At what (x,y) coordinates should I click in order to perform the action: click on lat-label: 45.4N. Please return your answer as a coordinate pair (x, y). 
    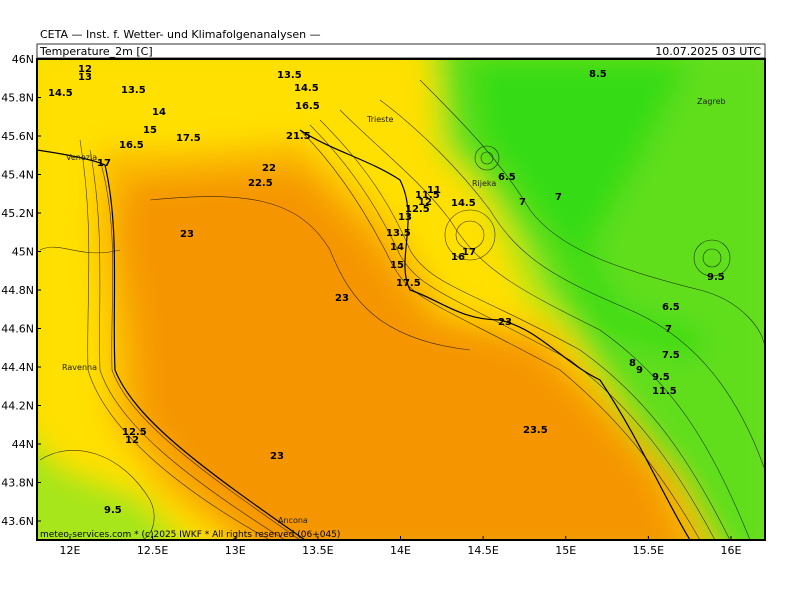
    Looking at the image, I should click on (17, 175).